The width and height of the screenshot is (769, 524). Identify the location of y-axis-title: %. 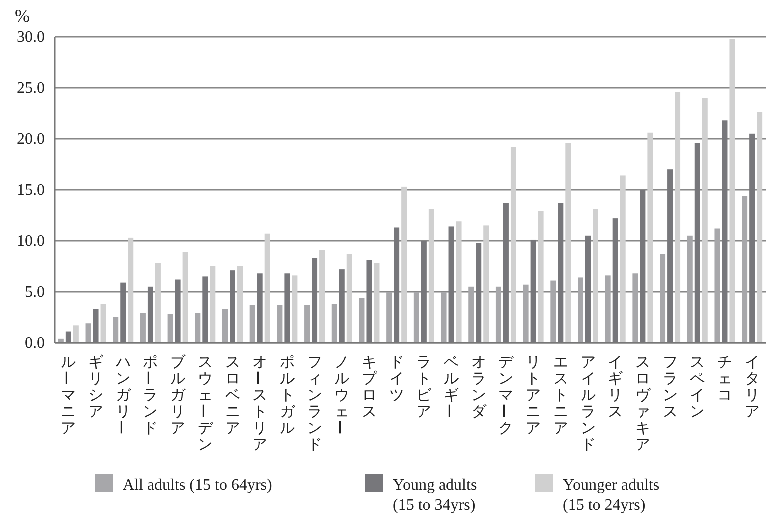
(22, 16).